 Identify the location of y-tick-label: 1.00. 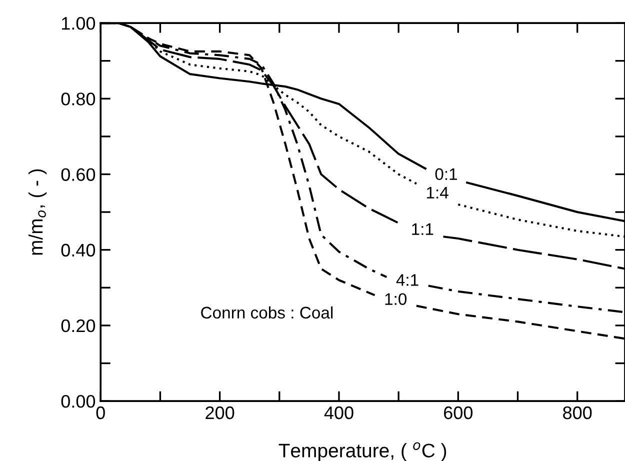
(79, 23).